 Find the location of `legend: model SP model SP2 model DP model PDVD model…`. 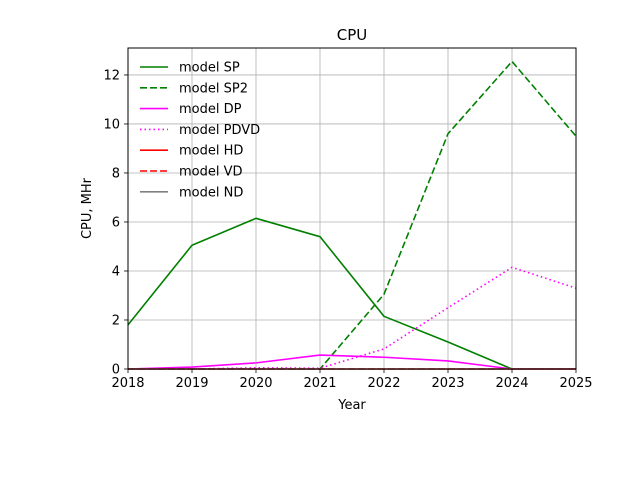

legend: model SP model SP2 model DP model PDVD model… is located at coordinates (200, 130).